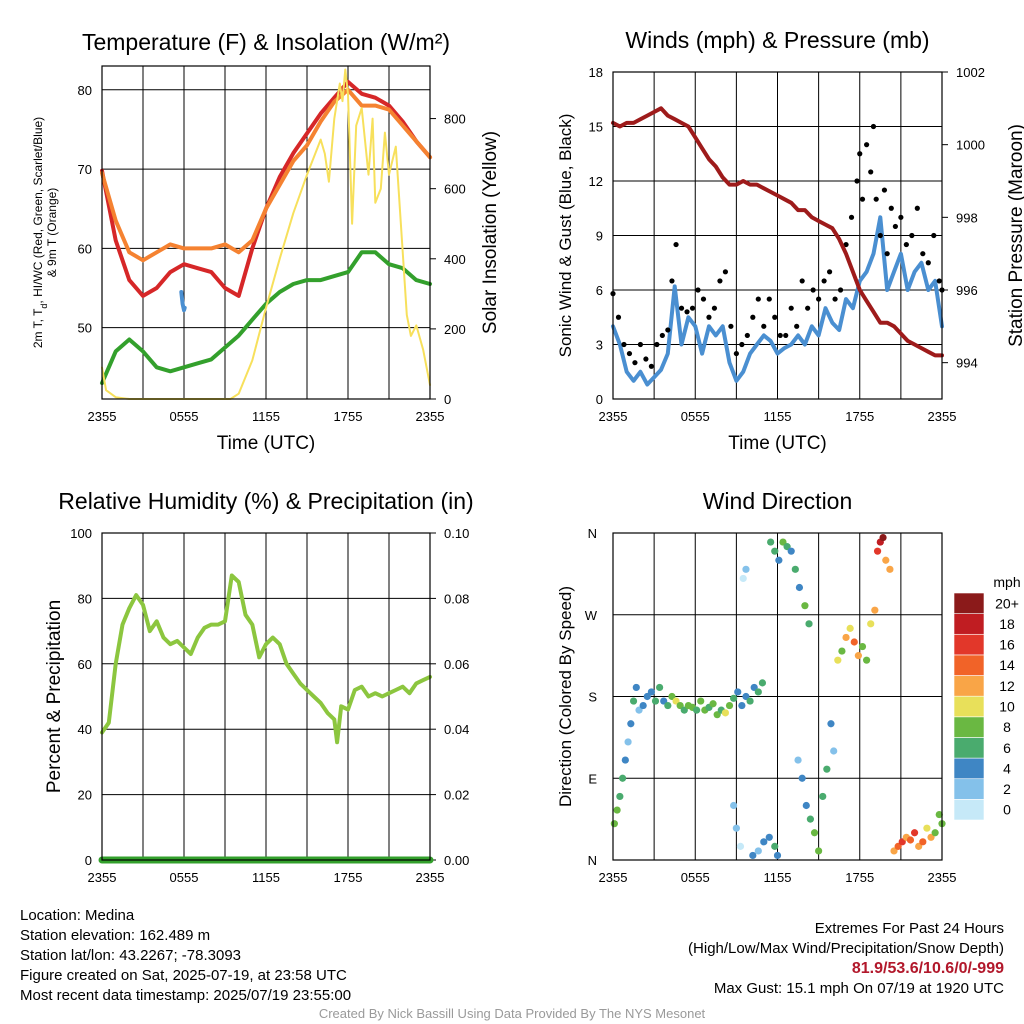  Describe the element at coordinates (1007, 665) in the screenshot. I see `colorbar-label: 14` at that location.